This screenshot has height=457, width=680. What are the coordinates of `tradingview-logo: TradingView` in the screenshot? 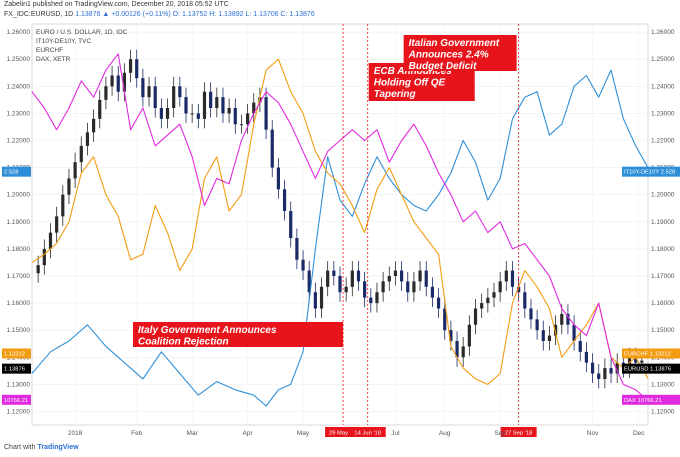 It's located at (58, 447).